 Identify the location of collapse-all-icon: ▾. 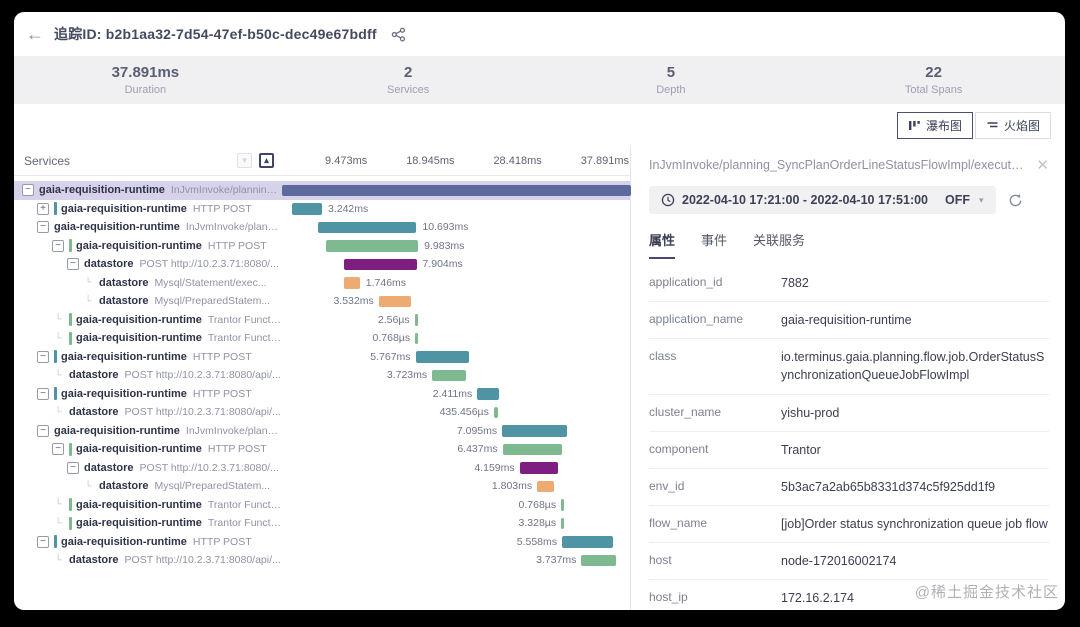
(244, 160).